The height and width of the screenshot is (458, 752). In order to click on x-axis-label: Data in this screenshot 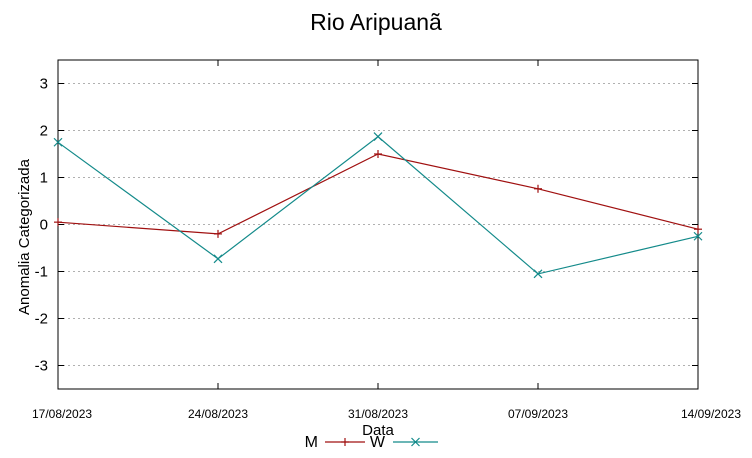, I will do `click(378, 430)`.